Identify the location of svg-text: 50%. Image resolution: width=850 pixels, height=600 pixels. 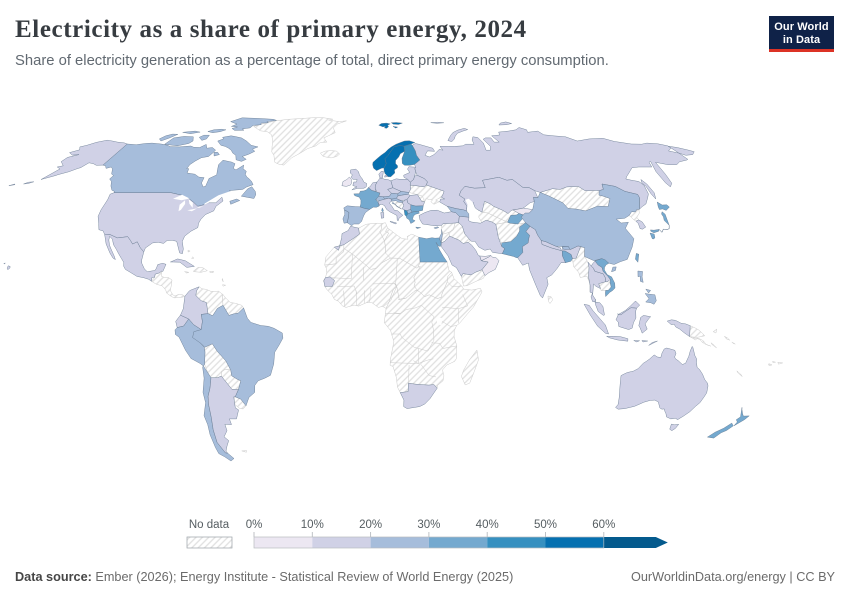
(545, 525).